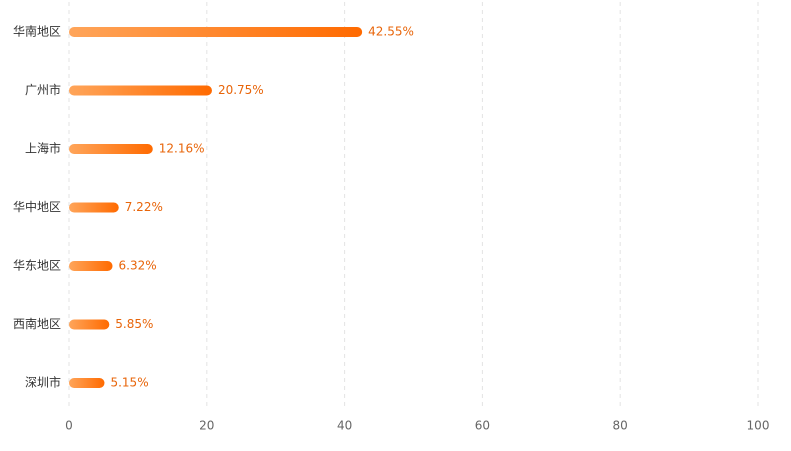  What do you see at coordinates (37, 31) in the screenshot?
I see `y-tick-label: 华南地区` at bounding box center [37, 31].